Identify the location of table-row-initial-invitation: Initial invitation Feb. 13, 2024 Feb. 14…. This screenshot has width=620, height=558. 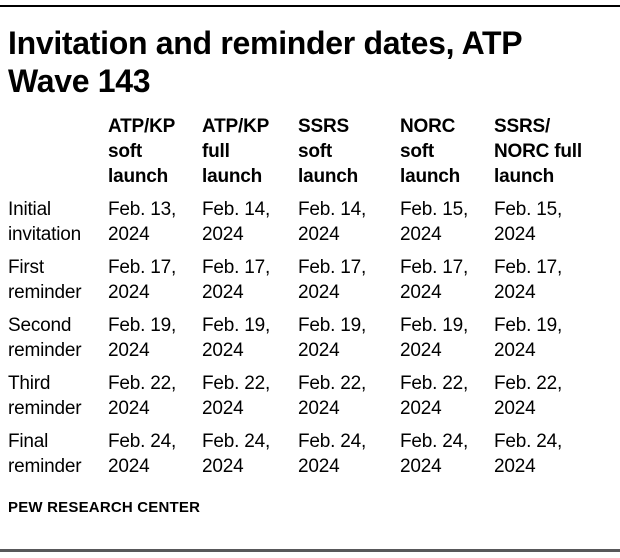
(310, 222).